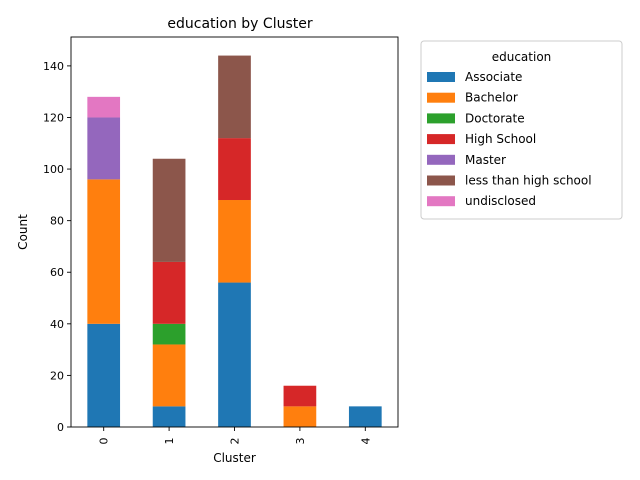 The height and width of the screenshot is (480, 640). I want to click on y-axis-label: Count, so click(23, 232).